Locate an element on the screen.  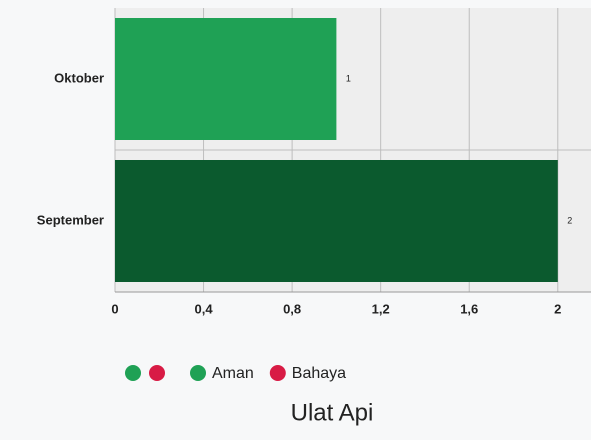
x-tick-label: 0,8 is located at coordinates (292, 308).